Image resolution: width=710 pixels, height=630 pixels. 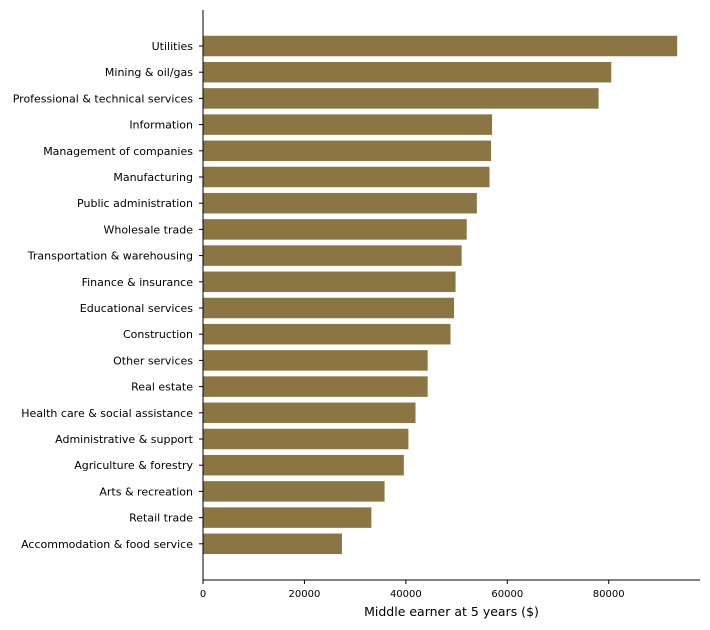 I want to click on category-label: Agriculture & forestry, so click(x=133, y=465).